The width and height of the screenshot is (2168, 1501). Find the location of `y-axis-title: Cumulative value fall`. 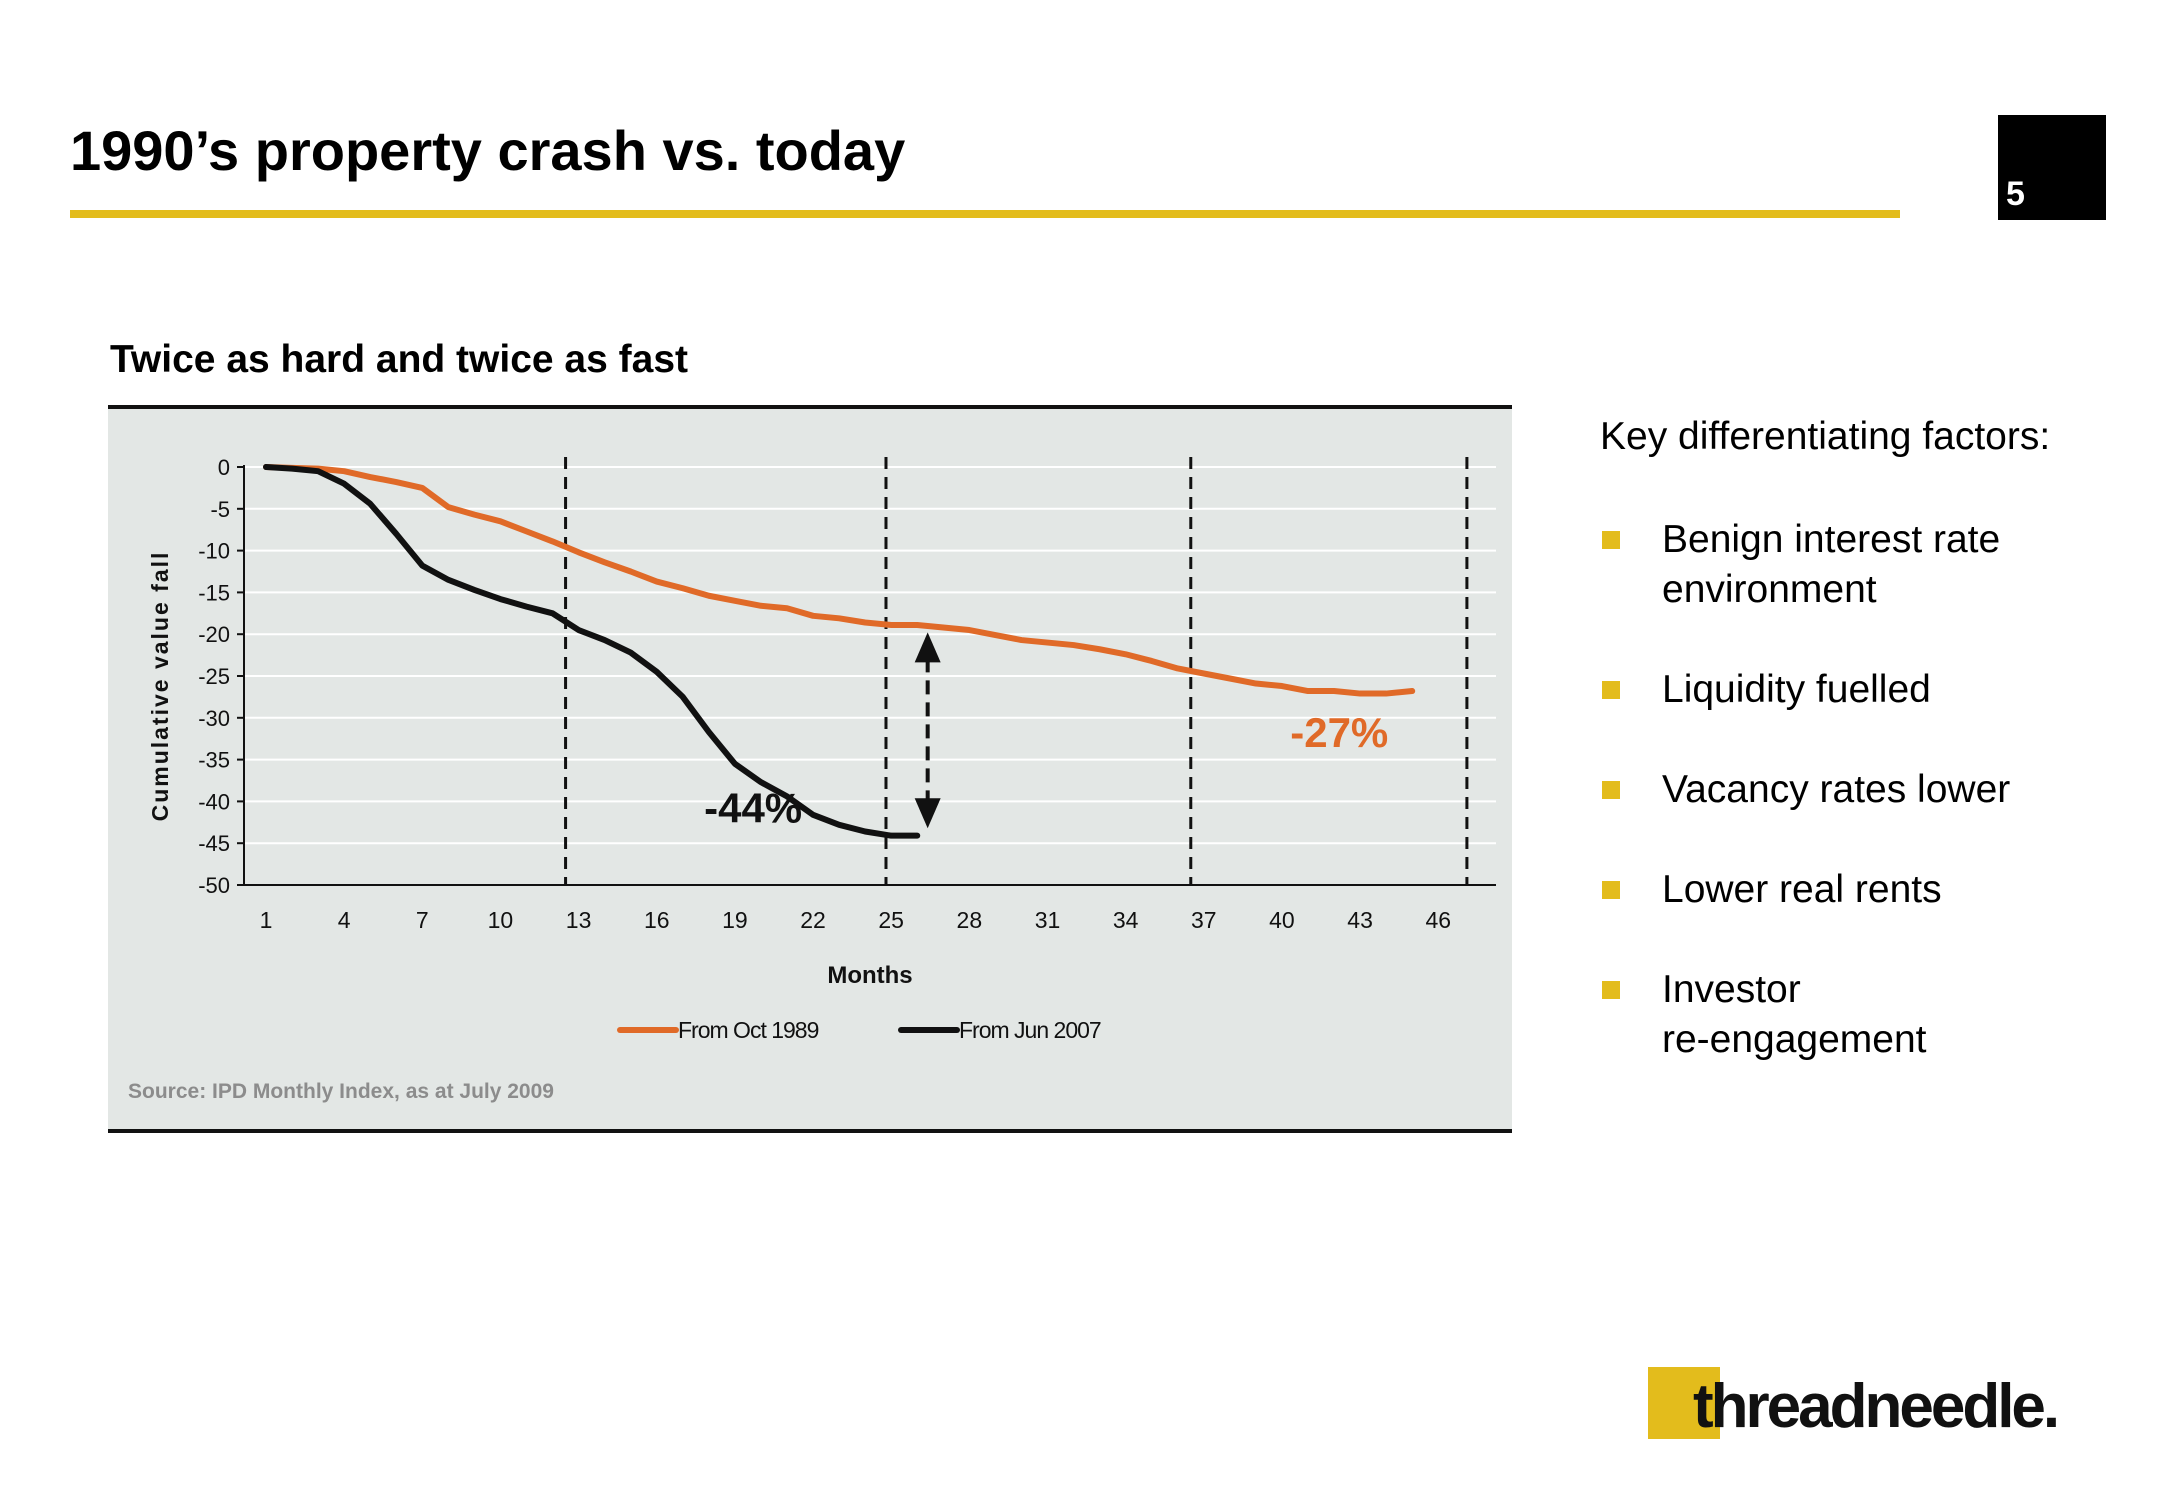

y-axis-title: Cumulative value fall is located at coordinates (160, 686).